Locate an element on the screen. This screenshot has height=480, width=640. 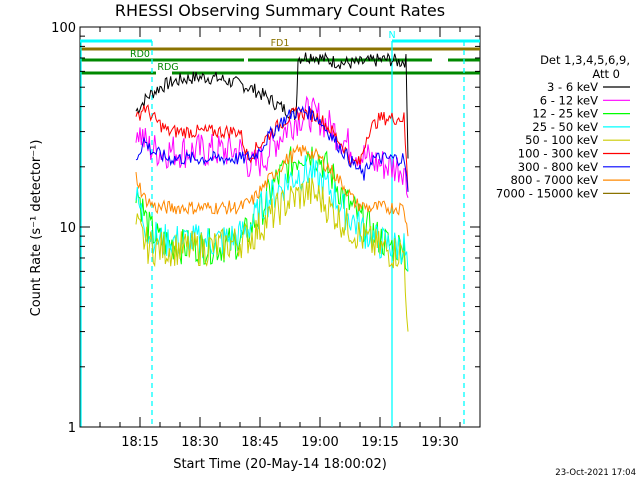
legend-entry-label: 3 - 6 keV is located at coordinates (572, 87).